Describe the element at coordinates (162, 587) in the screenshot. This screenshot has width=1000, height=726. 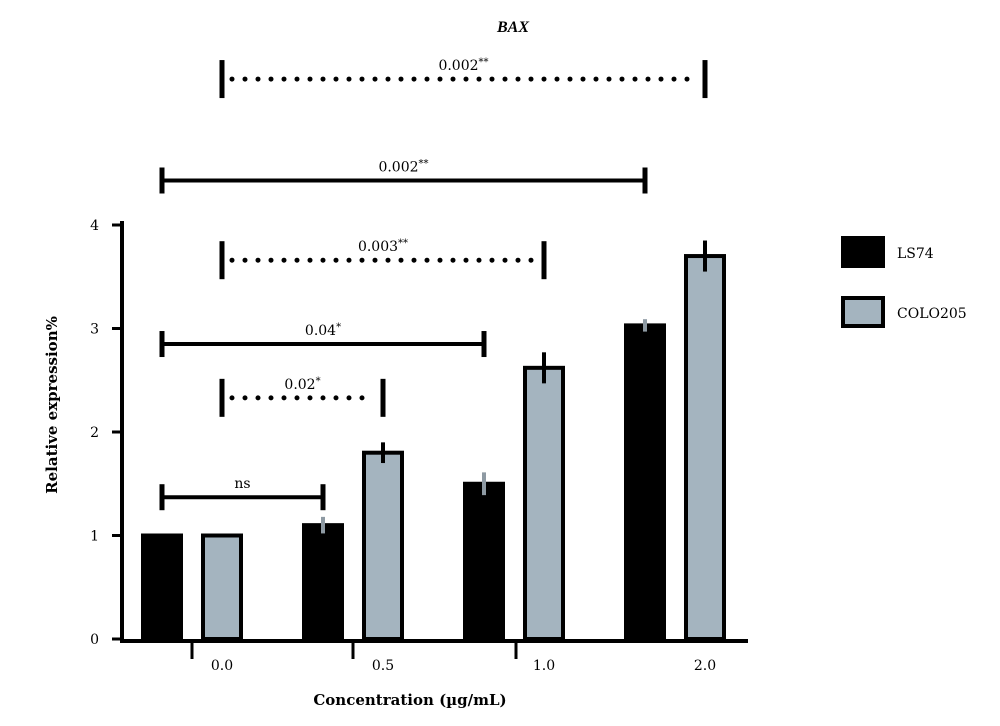
I see `bar-ls74-0.0` at that location.